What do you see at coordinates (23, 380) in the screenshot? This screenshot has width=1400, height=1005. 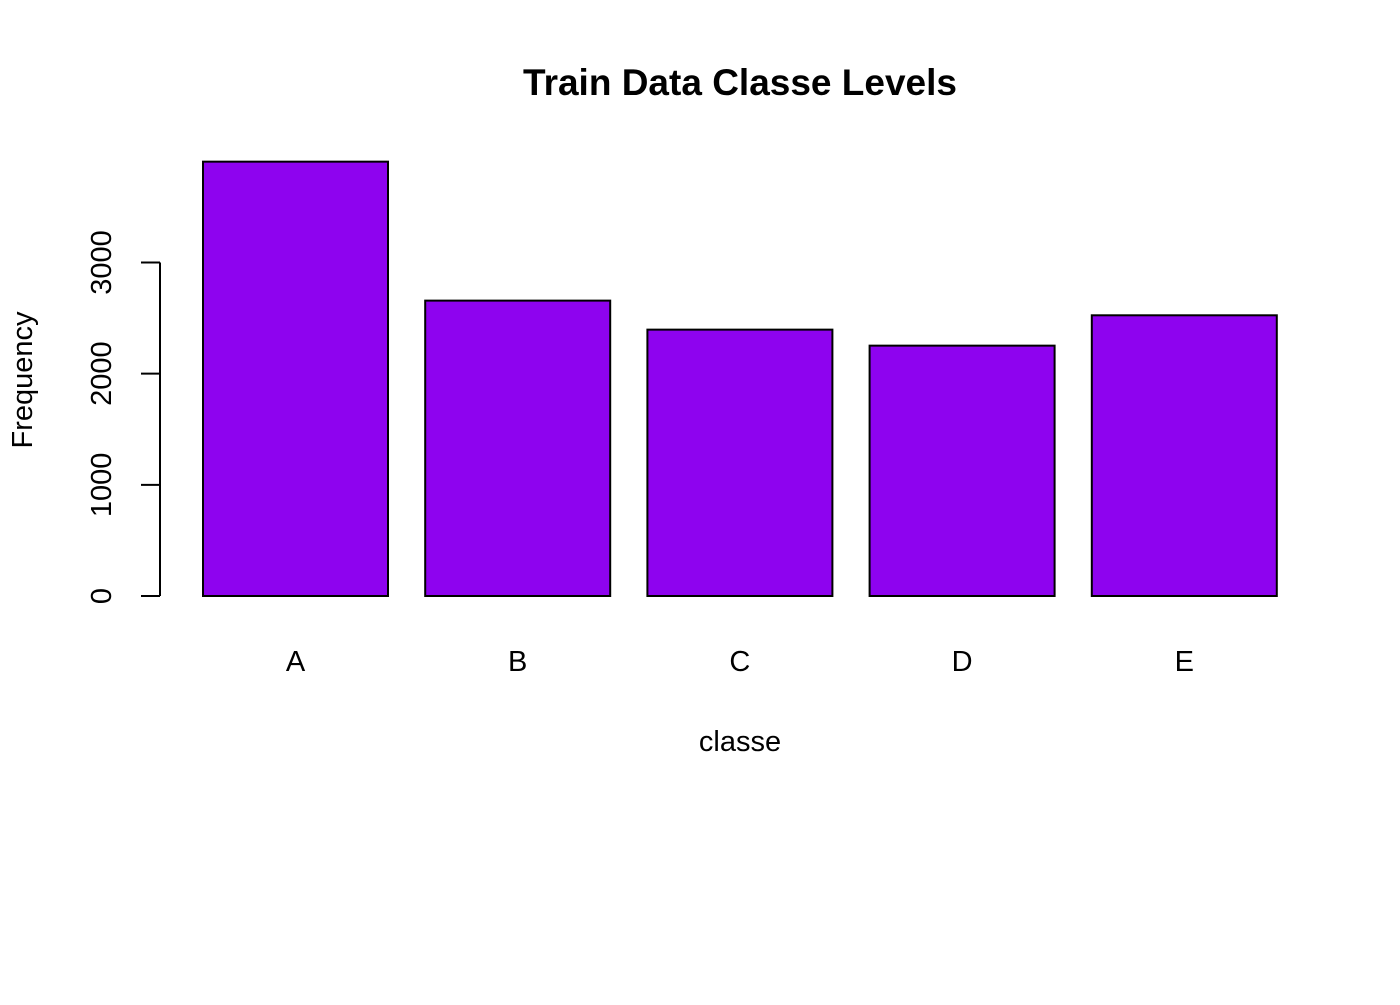 I see `y-axis-label: Frequency` at bounding box center [23, 380].